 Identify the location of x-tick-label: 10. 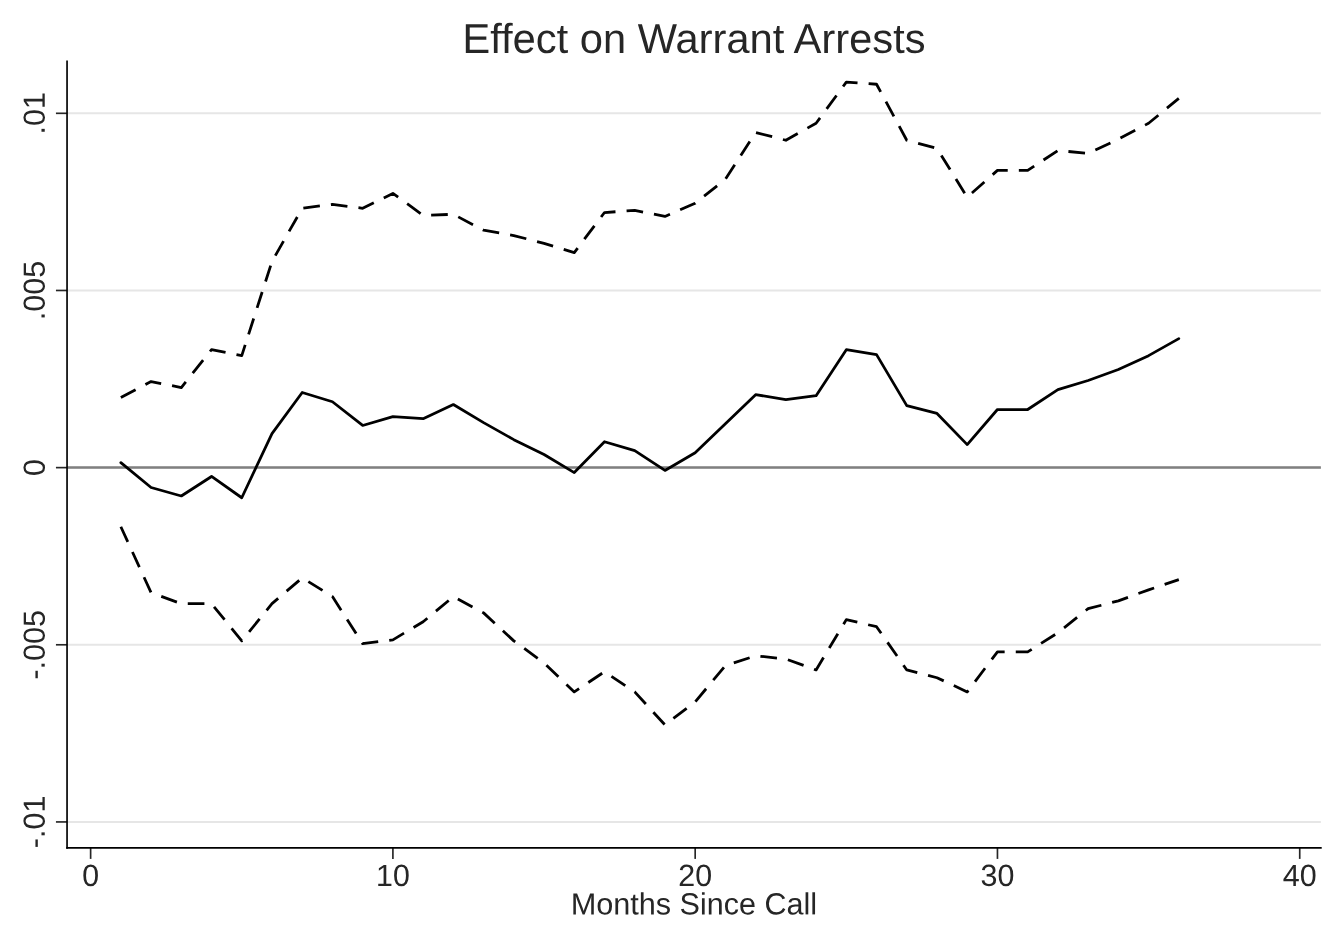
(393, 875).